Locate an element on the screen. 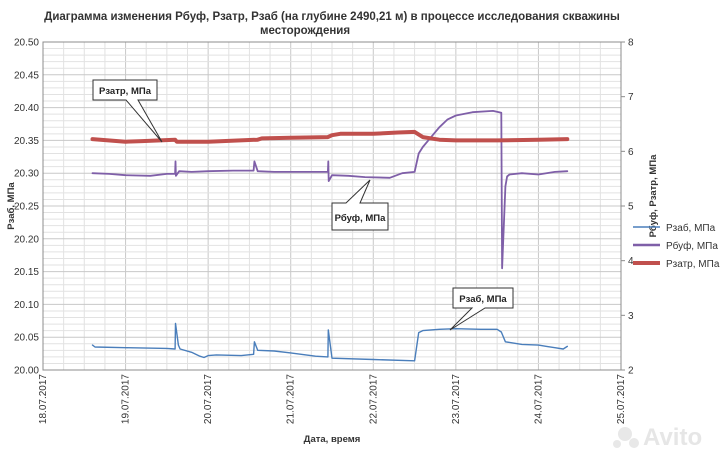  callout-rzab-text: Рзаб, МПа is located at coordinates (483, 299).